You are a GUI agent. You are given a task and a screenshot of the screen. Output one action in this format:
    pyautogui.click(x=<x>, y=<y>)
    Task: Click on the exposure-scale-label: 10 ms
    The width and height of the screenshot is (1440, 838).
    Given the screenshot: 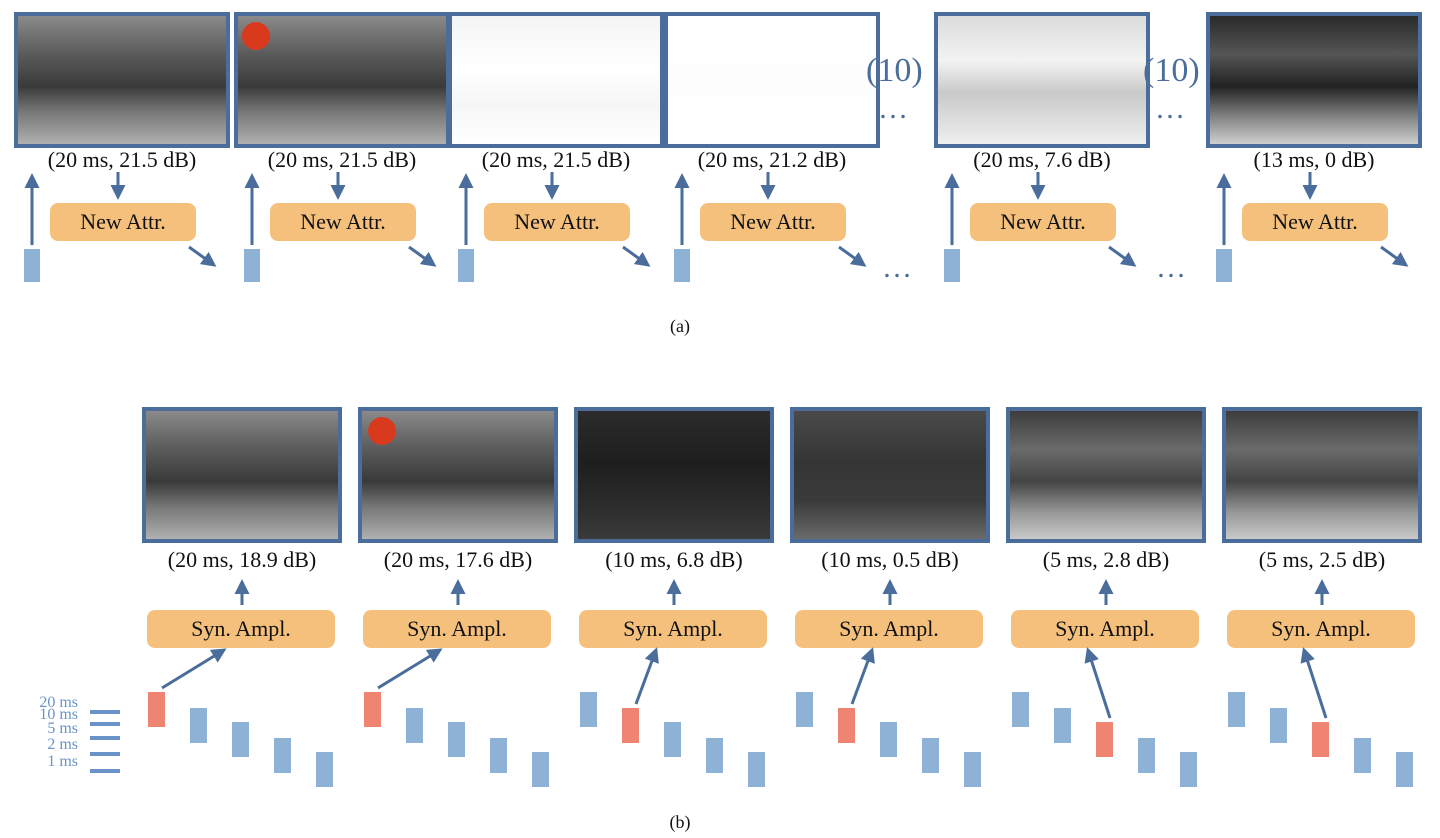 What is the action you would take?
    pyautogui.click(x=58, y=714)
    